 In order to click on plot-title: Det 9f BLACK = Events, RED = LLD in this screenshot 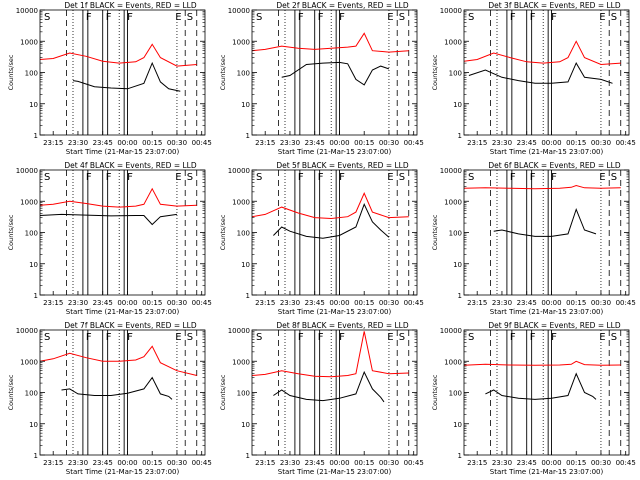, I will do `click(554, 325)`.